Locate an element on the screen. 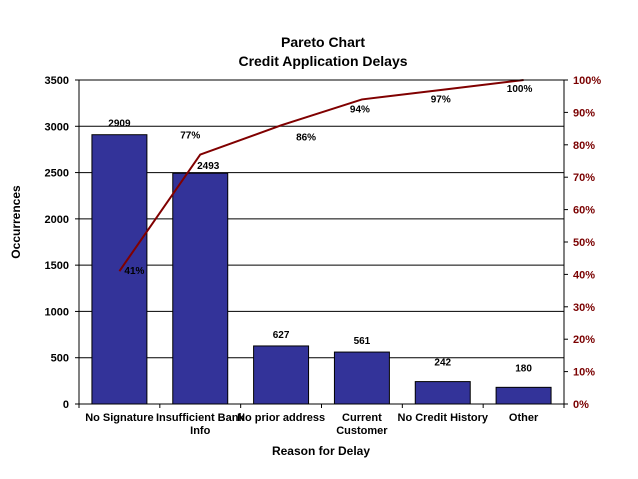 This screenshot has height=479, width=638. y2-tick-label: 0% is located at coordinates (581, 405).